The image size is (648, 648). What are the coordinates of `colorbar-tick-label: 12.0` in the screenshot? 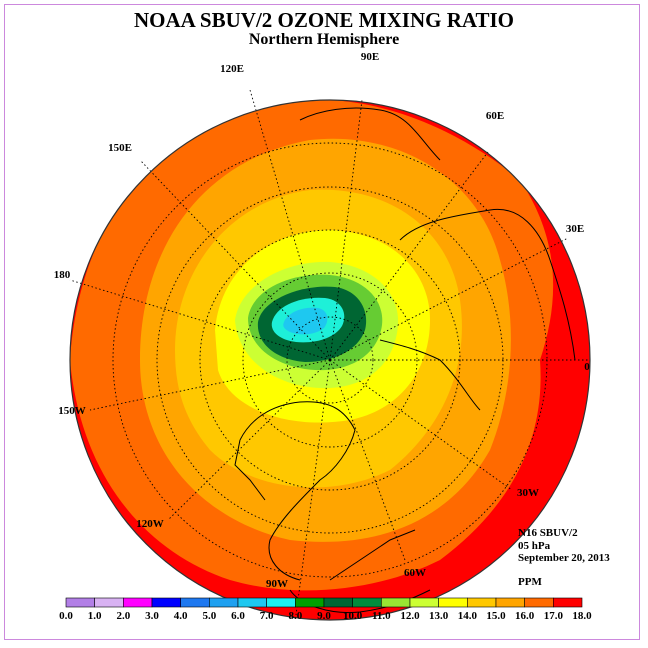 It's located at (410, 616).